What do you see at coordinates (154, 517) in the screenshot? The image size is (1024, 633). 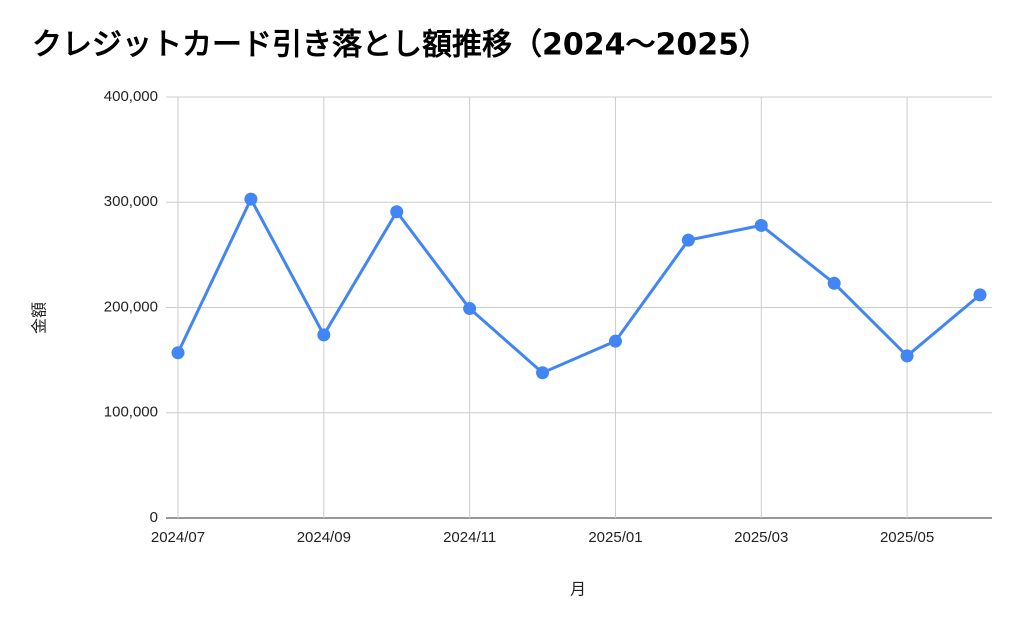 I see `y-tick-label: 0` at bounding box center [154, 517].